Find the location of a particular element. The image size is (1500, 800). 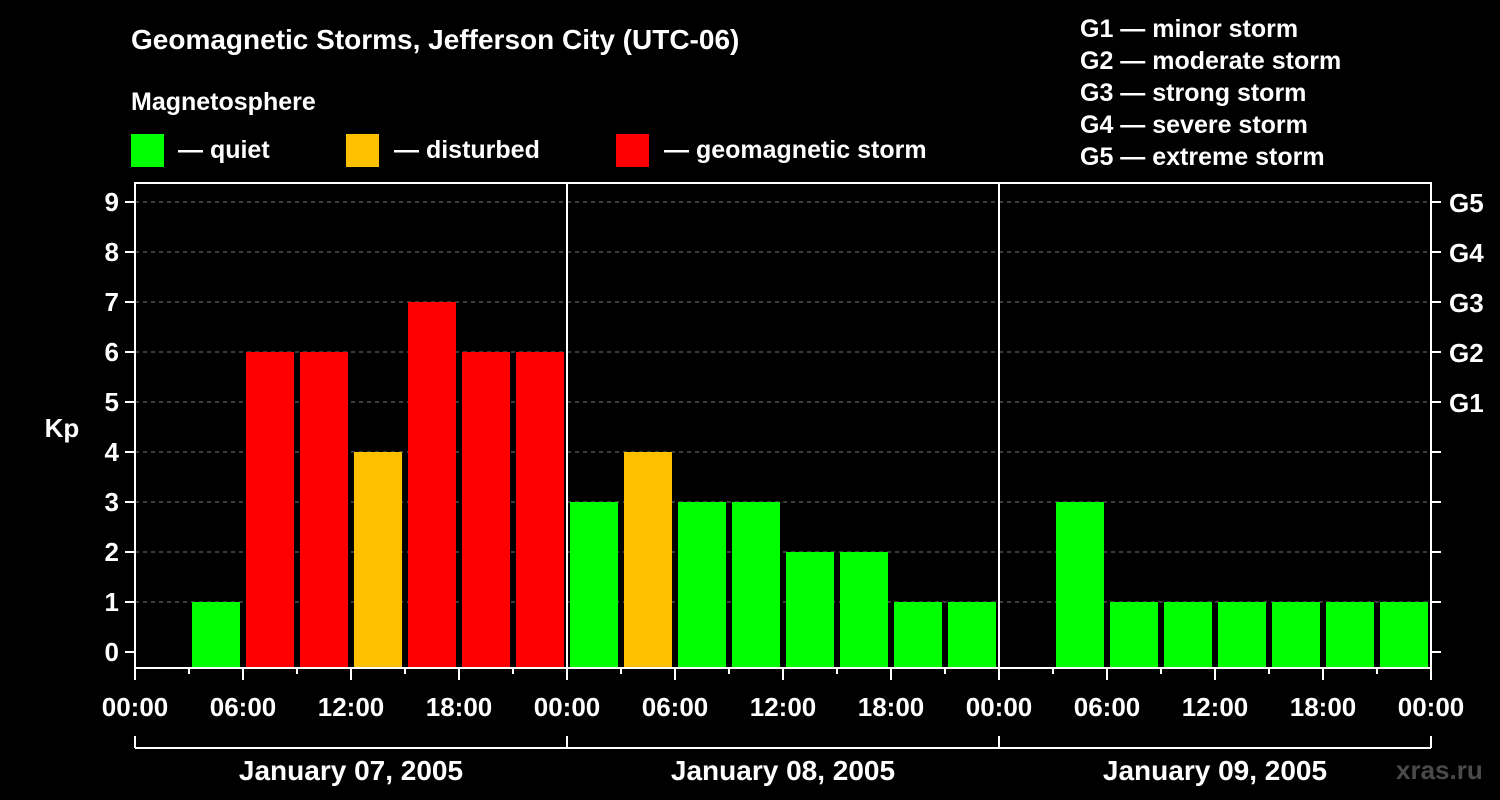

storm-level-label: G1 is located at coordinates (1466, 403).